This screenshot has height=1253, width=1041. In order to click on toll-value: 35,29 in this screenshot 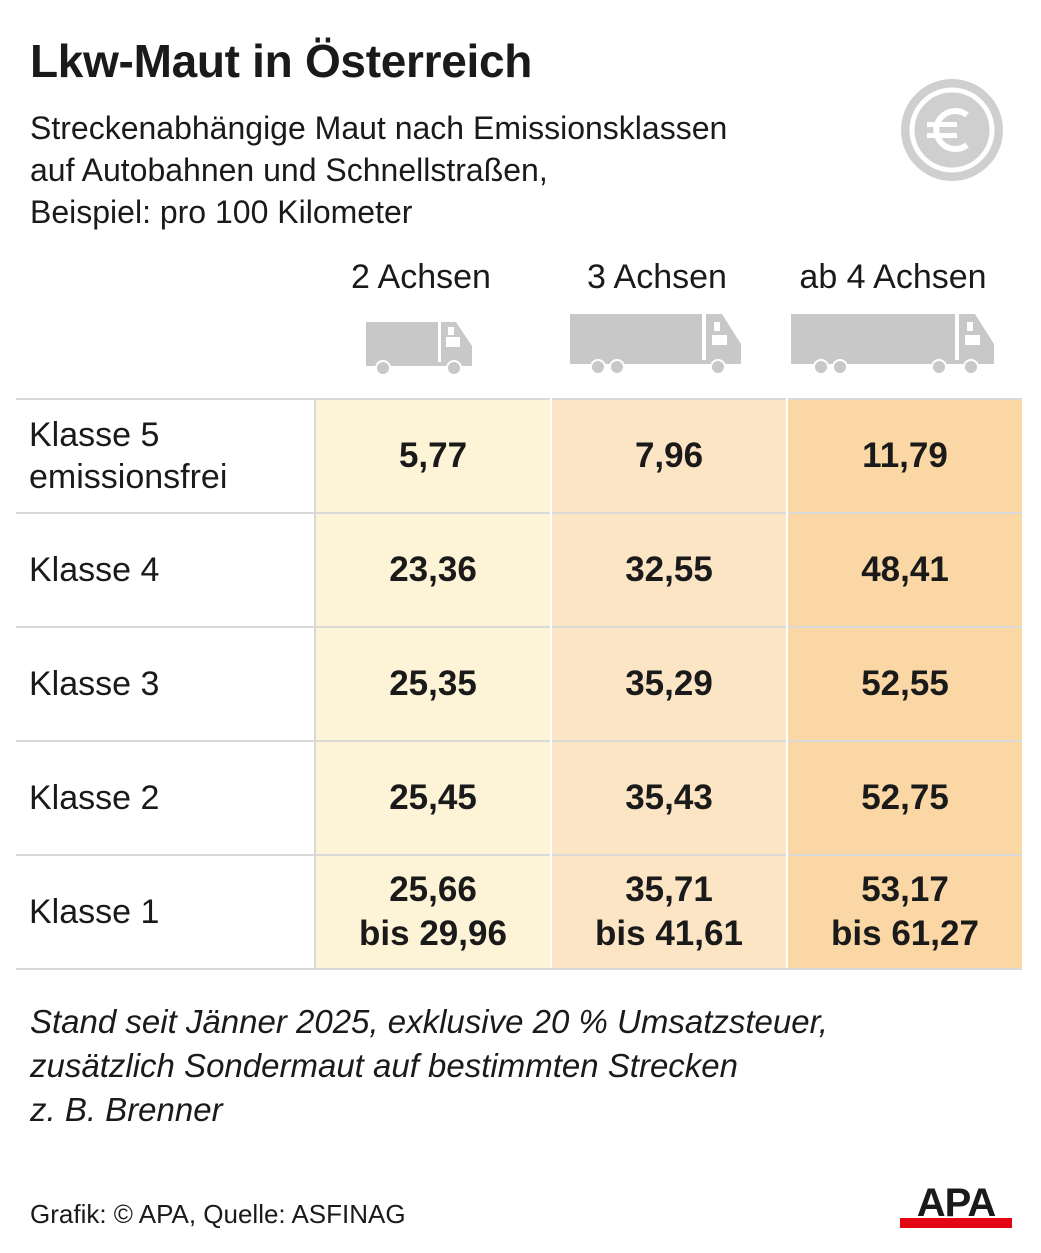, I will do `click(669, 683)`.